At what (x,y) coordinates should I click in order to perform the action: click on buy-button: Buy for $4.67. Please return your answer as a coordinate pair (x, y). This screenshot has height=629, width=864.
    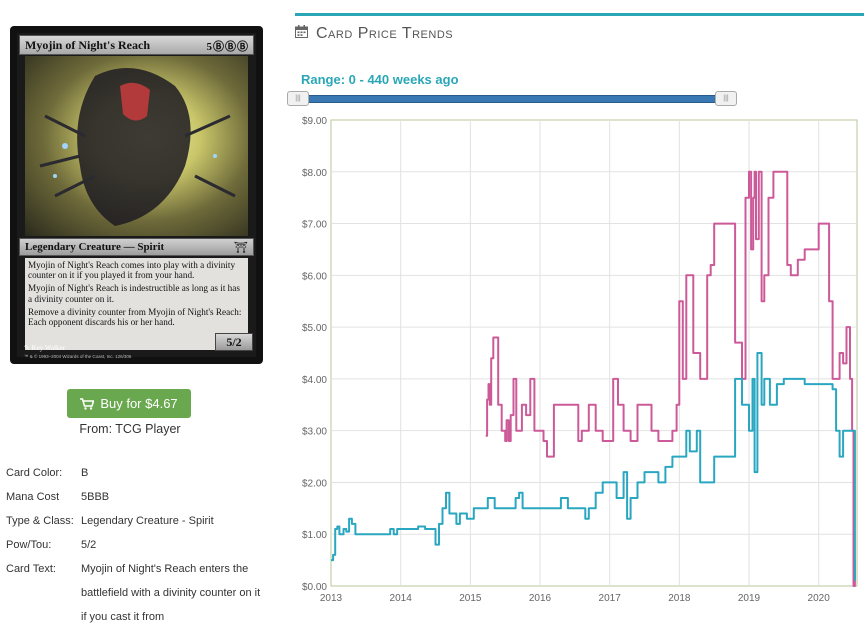
    Looking at the image, I should click on (129, 403).